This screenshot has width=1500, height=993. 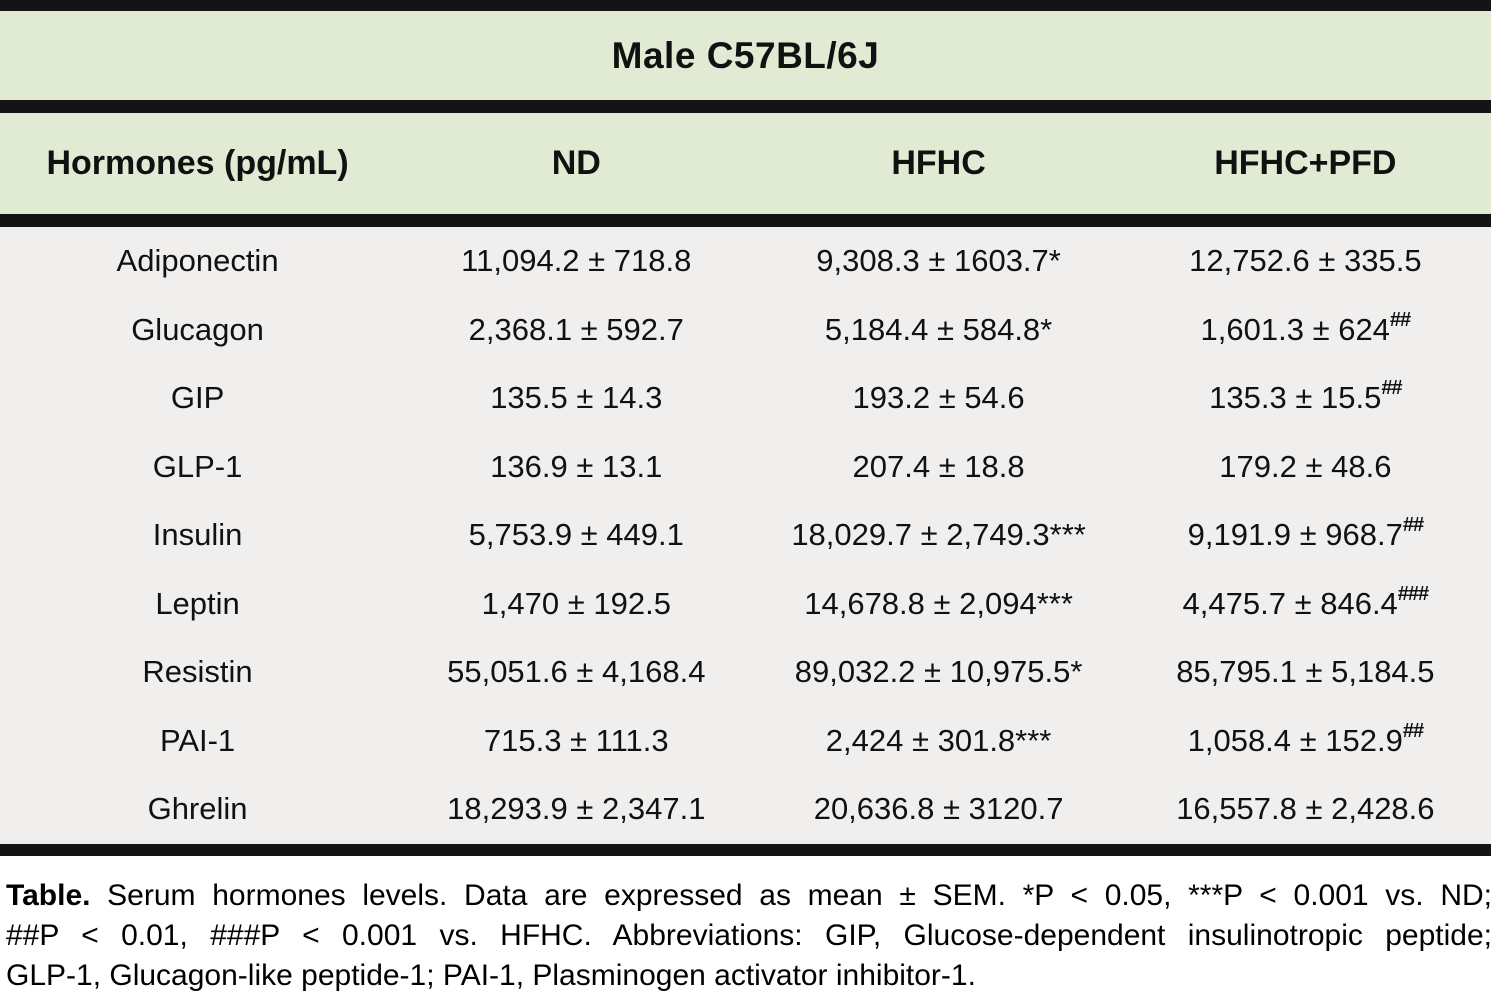 I want to click on hormone-name-cell: PAI-1, so click(x=197, y=740).